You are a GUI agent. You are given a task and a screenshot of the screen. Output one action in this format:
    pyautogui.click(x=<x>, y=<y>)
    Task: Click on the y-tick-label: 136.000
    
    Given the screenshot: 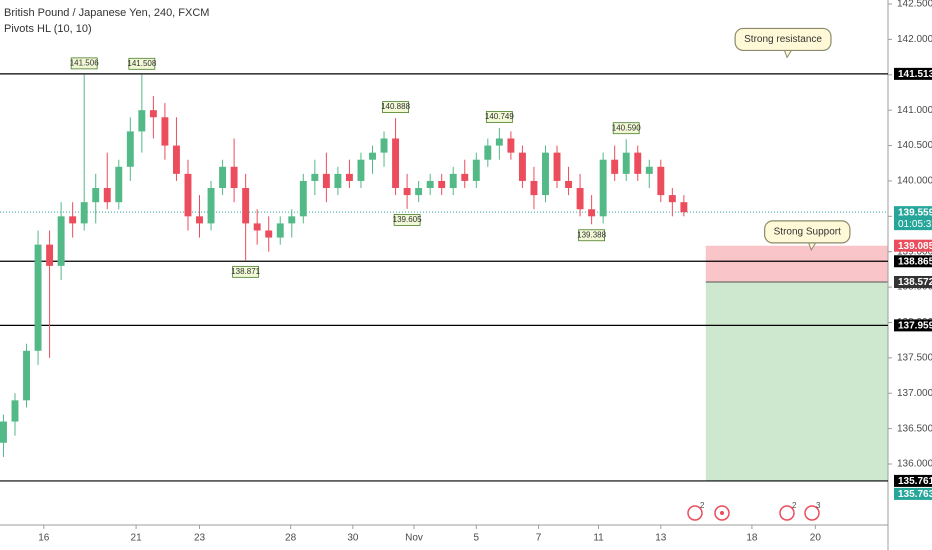 What is the action you would take?
    pyautogui.click(x=914, y=464)
    